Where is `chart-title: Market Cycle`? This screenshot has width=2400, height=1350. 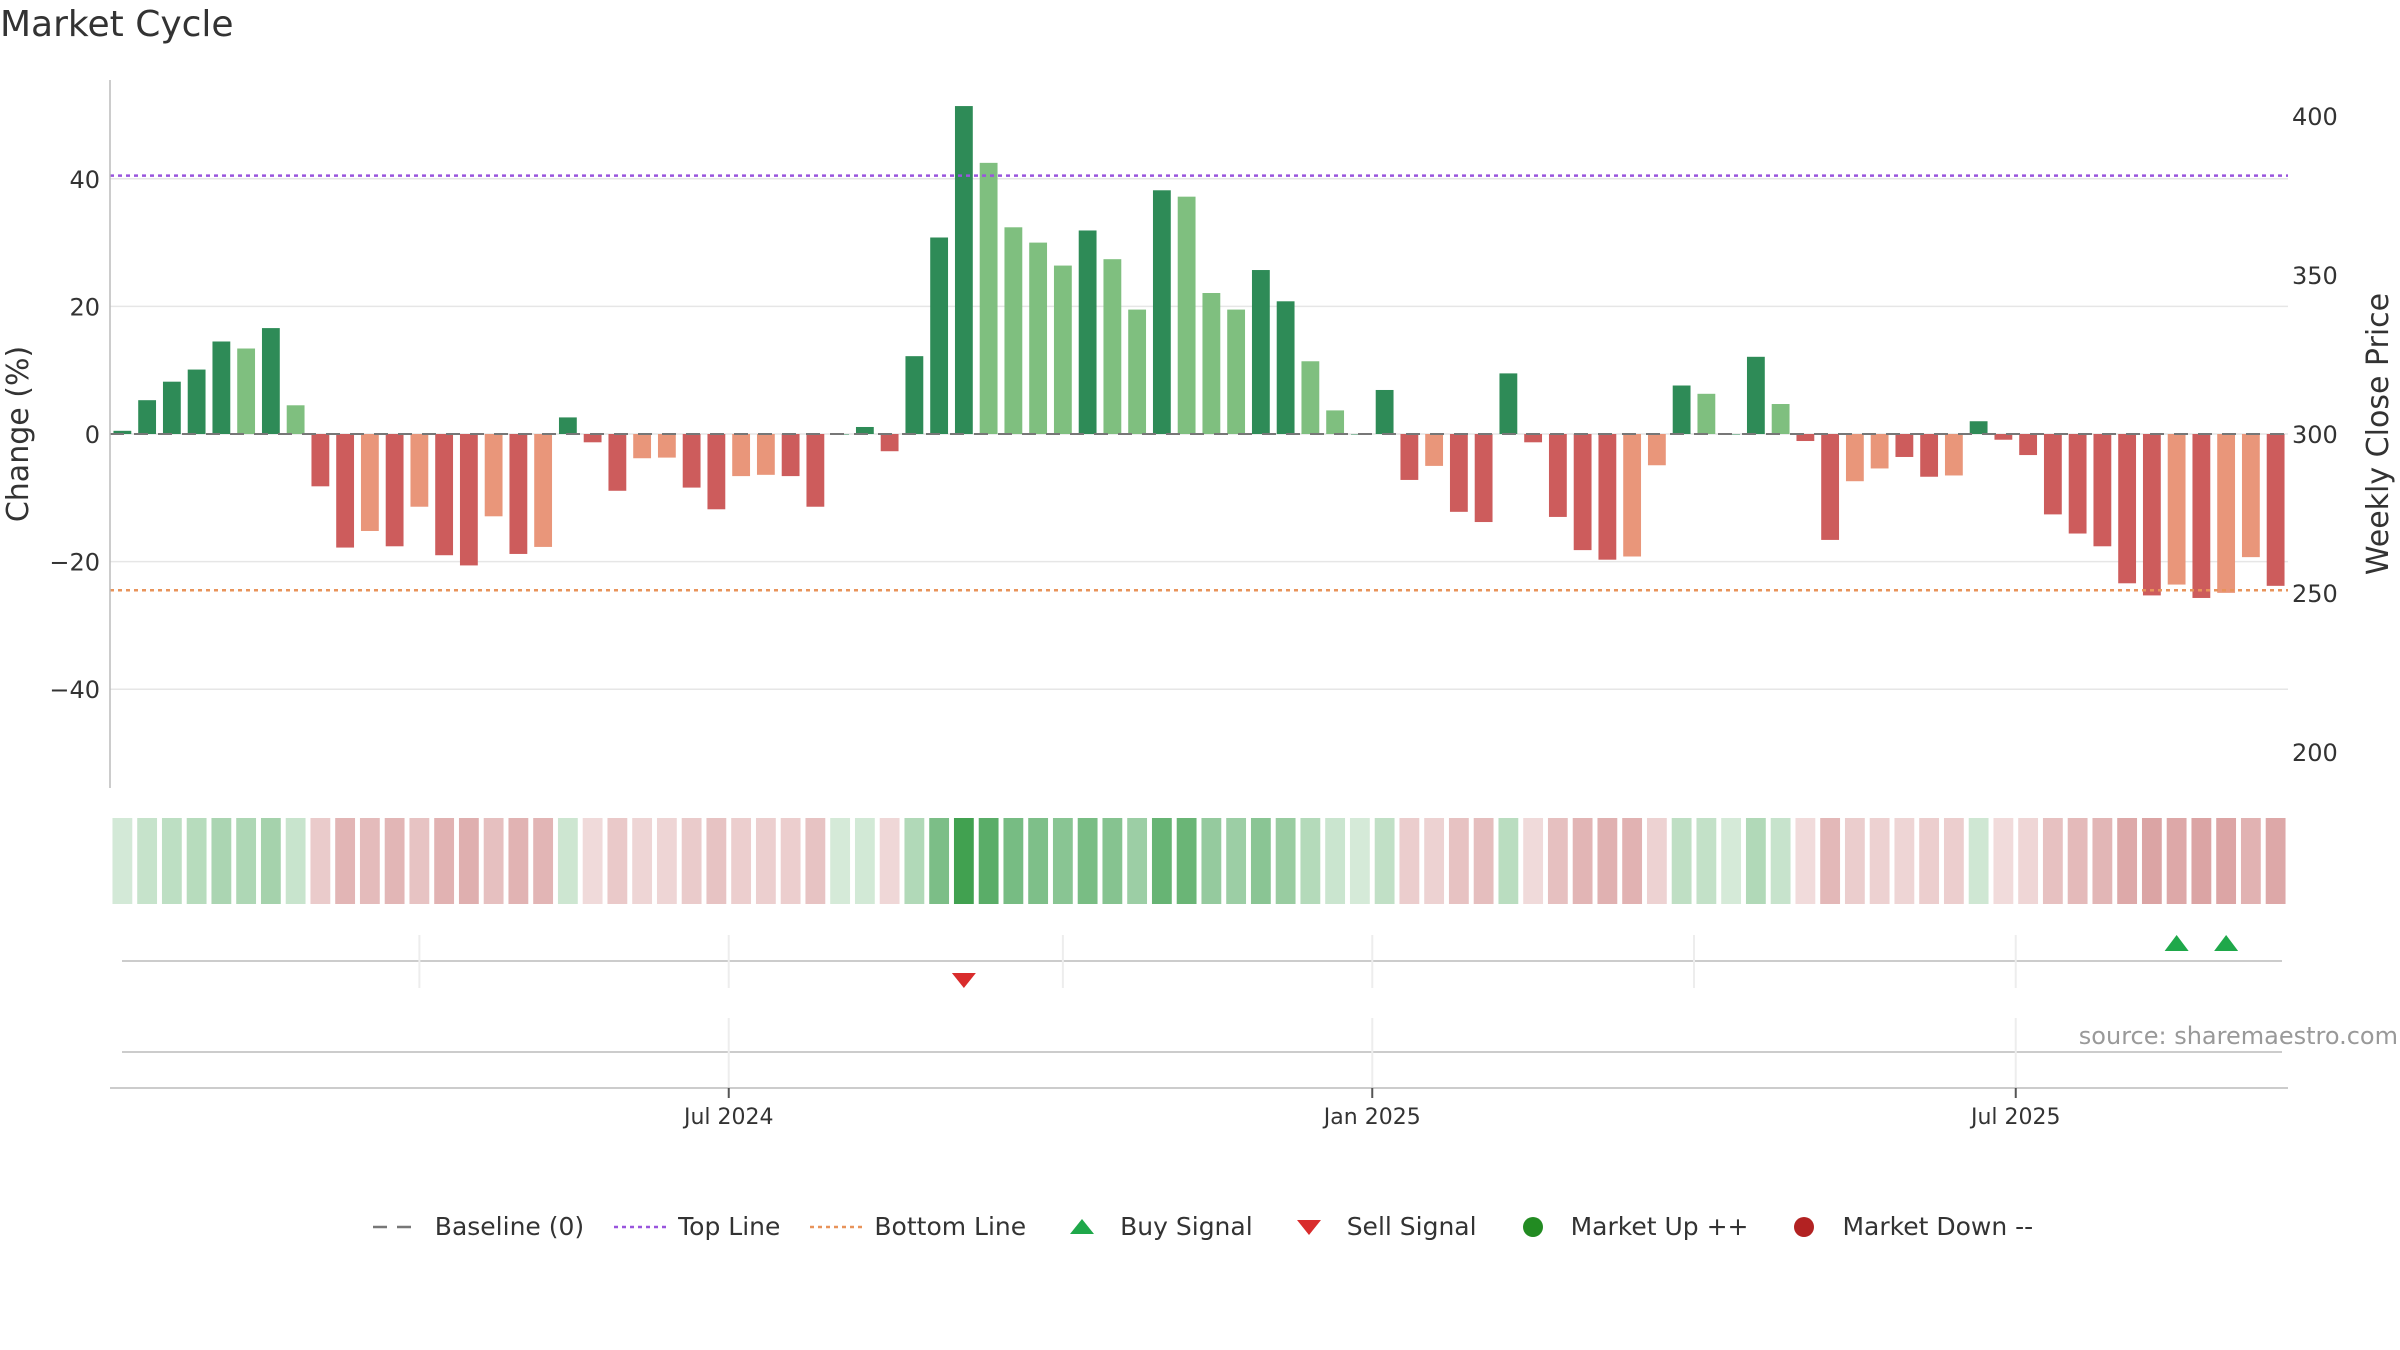 chart-title: Market Cycle is located at coordinates (117, 24).